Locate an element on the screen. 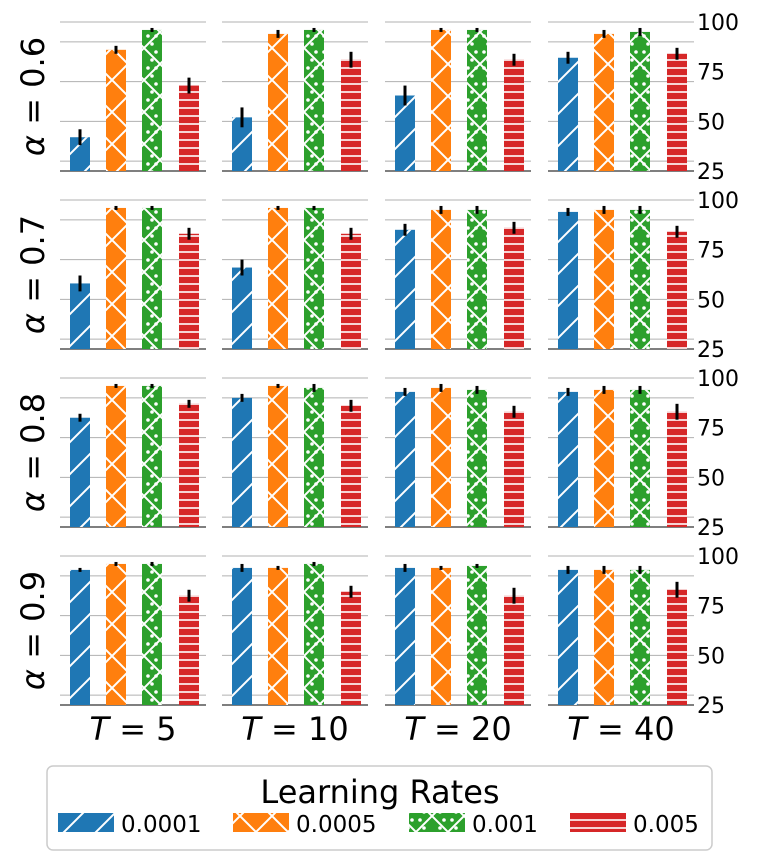  row-label-val: 0.7 is located at coordinates (33, 240).